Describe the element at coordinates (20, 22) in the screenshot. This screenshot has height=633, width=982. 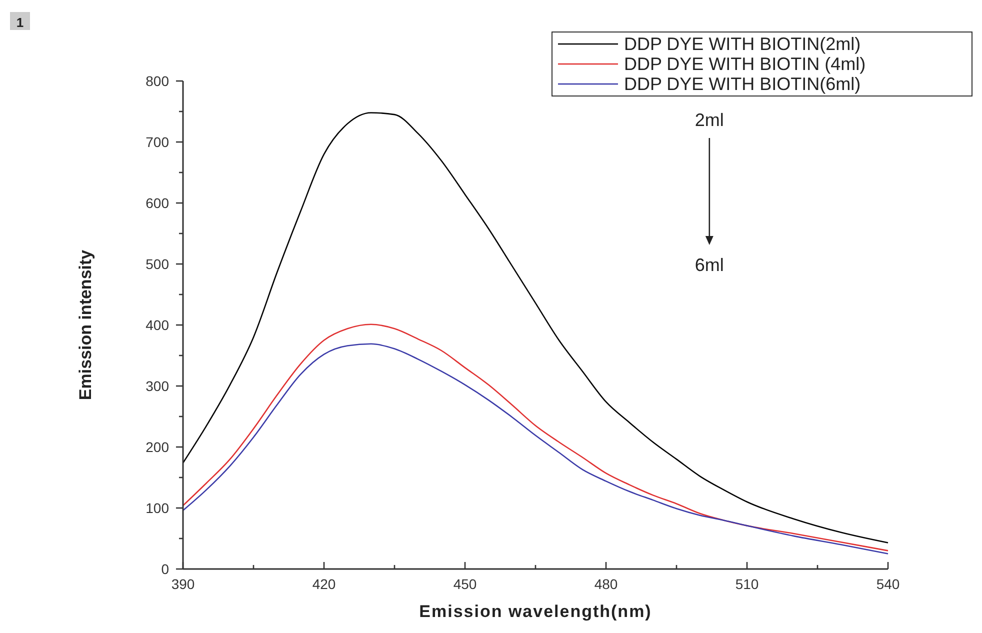
I see `text: 1` at that location.